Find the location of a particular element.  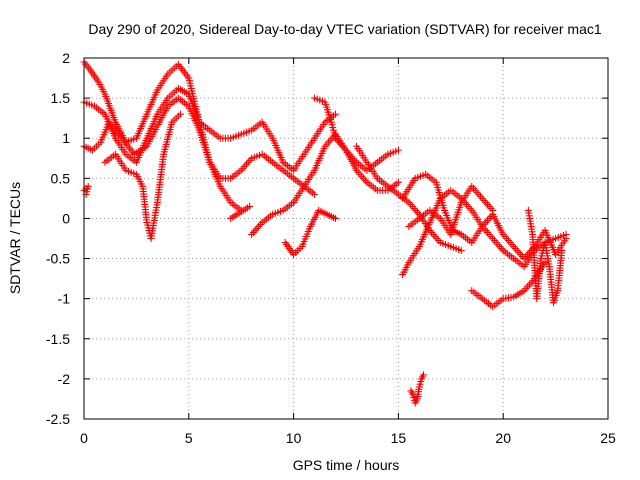

x-tick-labels: 0 5 10 15 20 25 is located at coordinates (348, 438).